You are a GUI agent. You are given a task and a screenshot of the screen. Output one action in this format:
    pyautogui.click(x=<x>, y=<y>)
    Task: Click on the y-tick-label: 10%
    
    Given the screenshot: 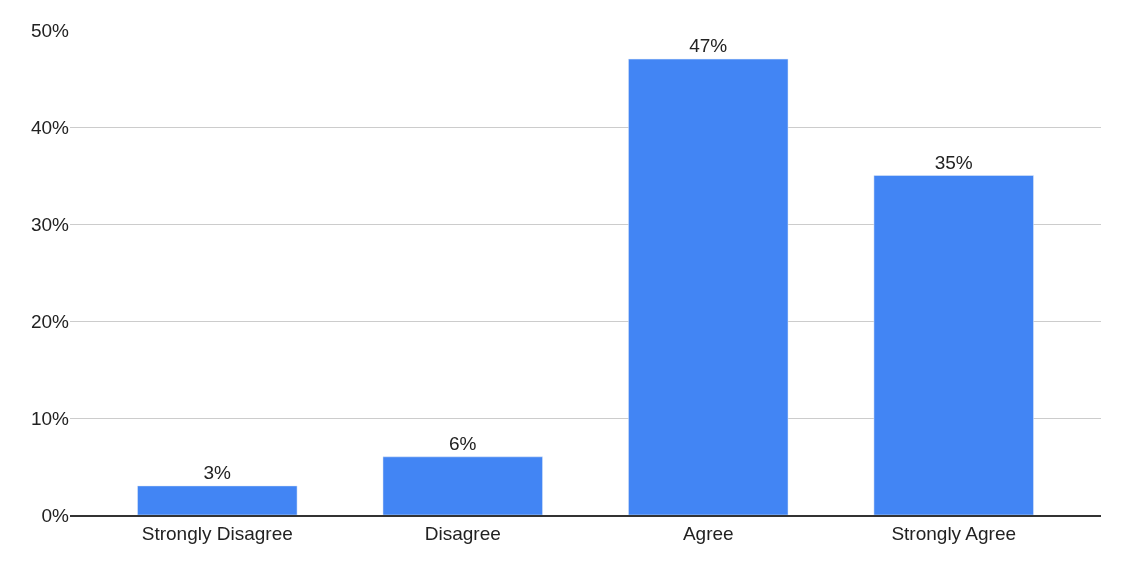 What is the action you would take?
    pyautogui.click(x=50, y=418)
    